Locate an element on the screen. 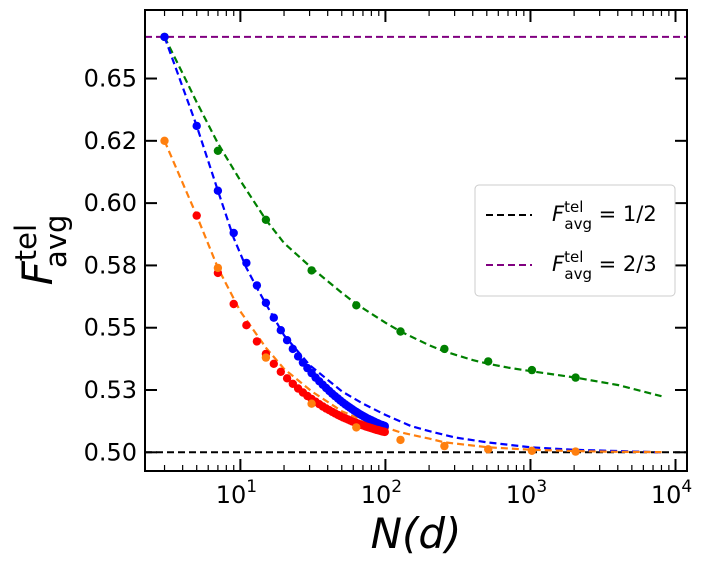  y-axis-label: Ftelavg is located at coordinates (41, 250).